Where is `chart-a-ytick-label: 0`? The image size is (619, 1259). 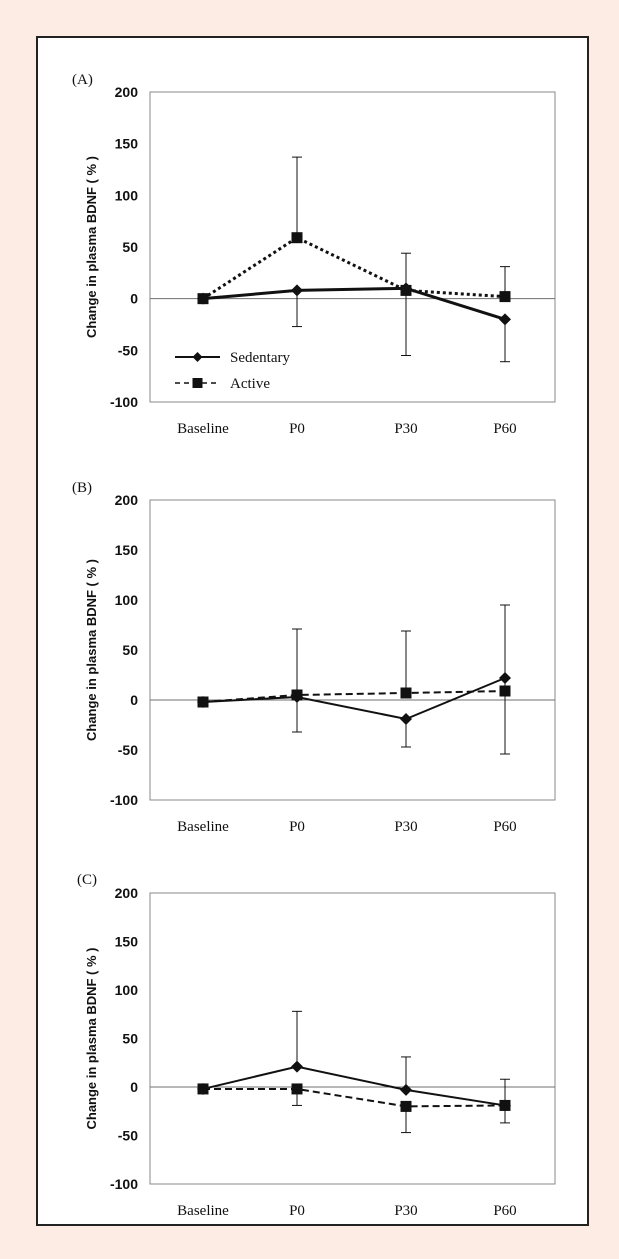 chart-a-ytick-label: 0 is located at coordinates (134, 299).